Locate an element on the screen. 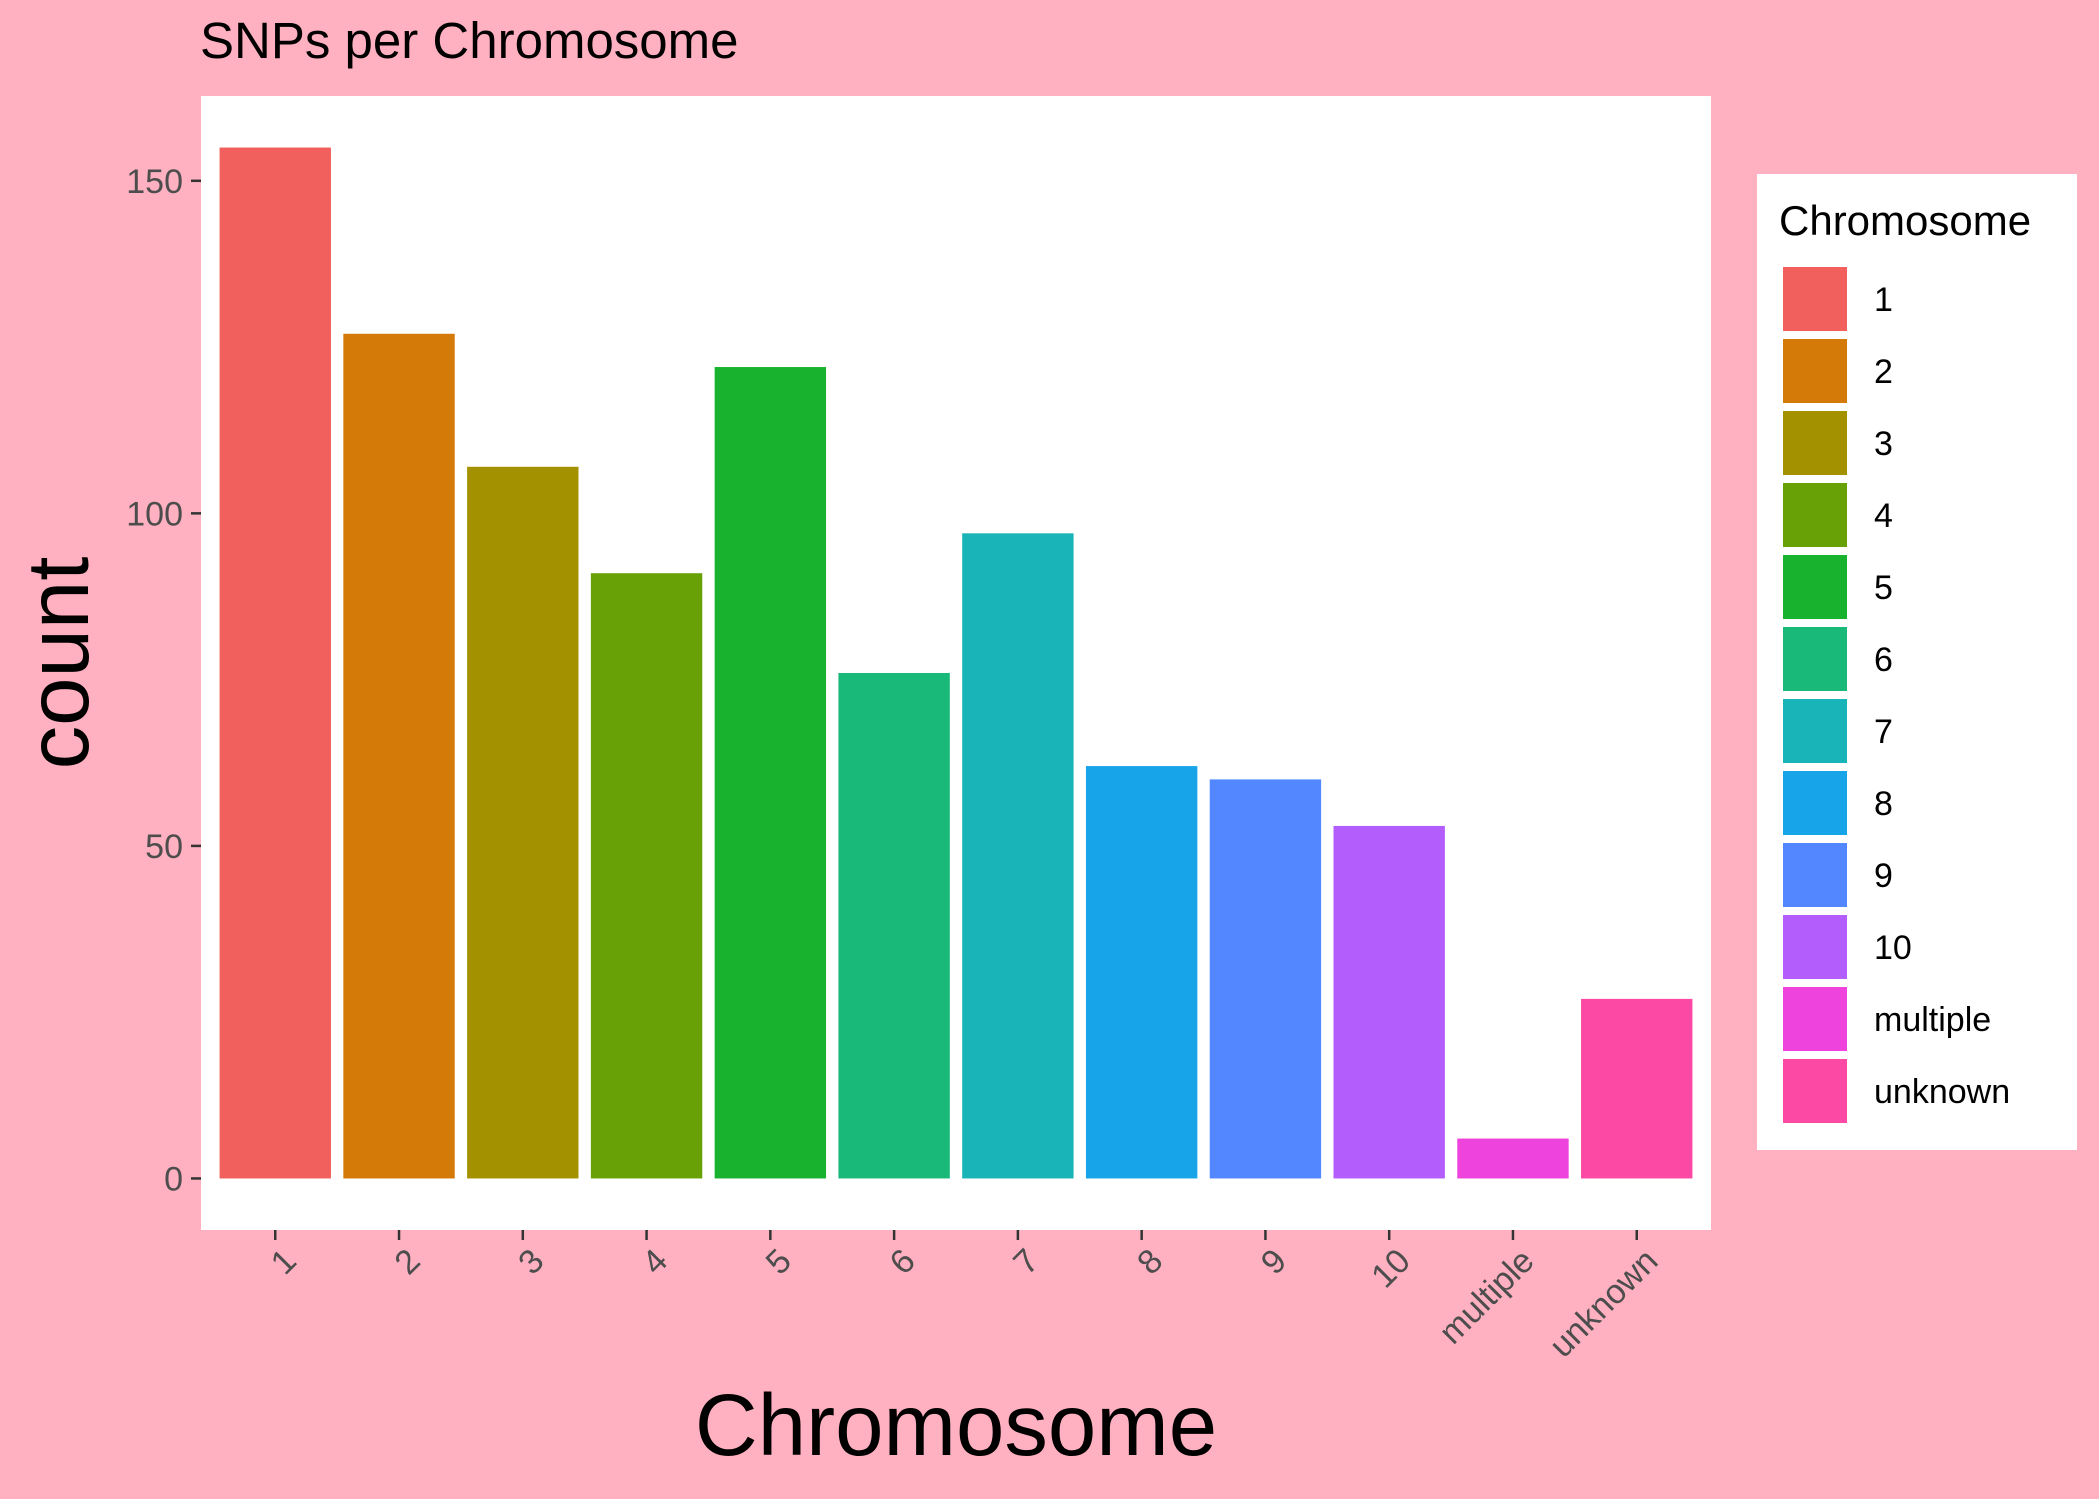  legend-items: 1 2 3 4 5 6 7 8 9 10 multiple unknown is located at coordinates (1895, 695).